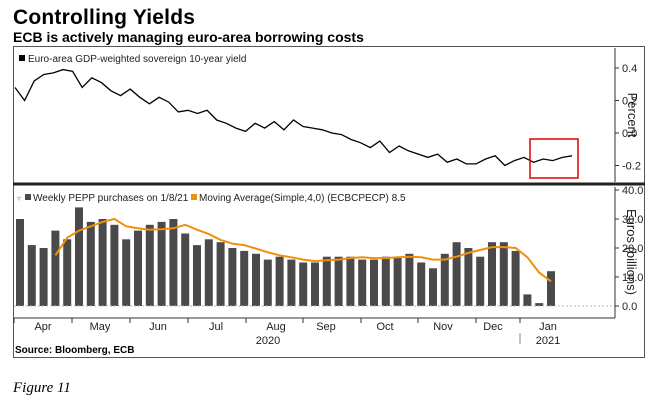 The width and height of the screenshot is (658, 404). What do you see at coordinates (42, 388) in the screenshot?
I see `figure-caption: Figure 11` at bounding box center [42, 388].